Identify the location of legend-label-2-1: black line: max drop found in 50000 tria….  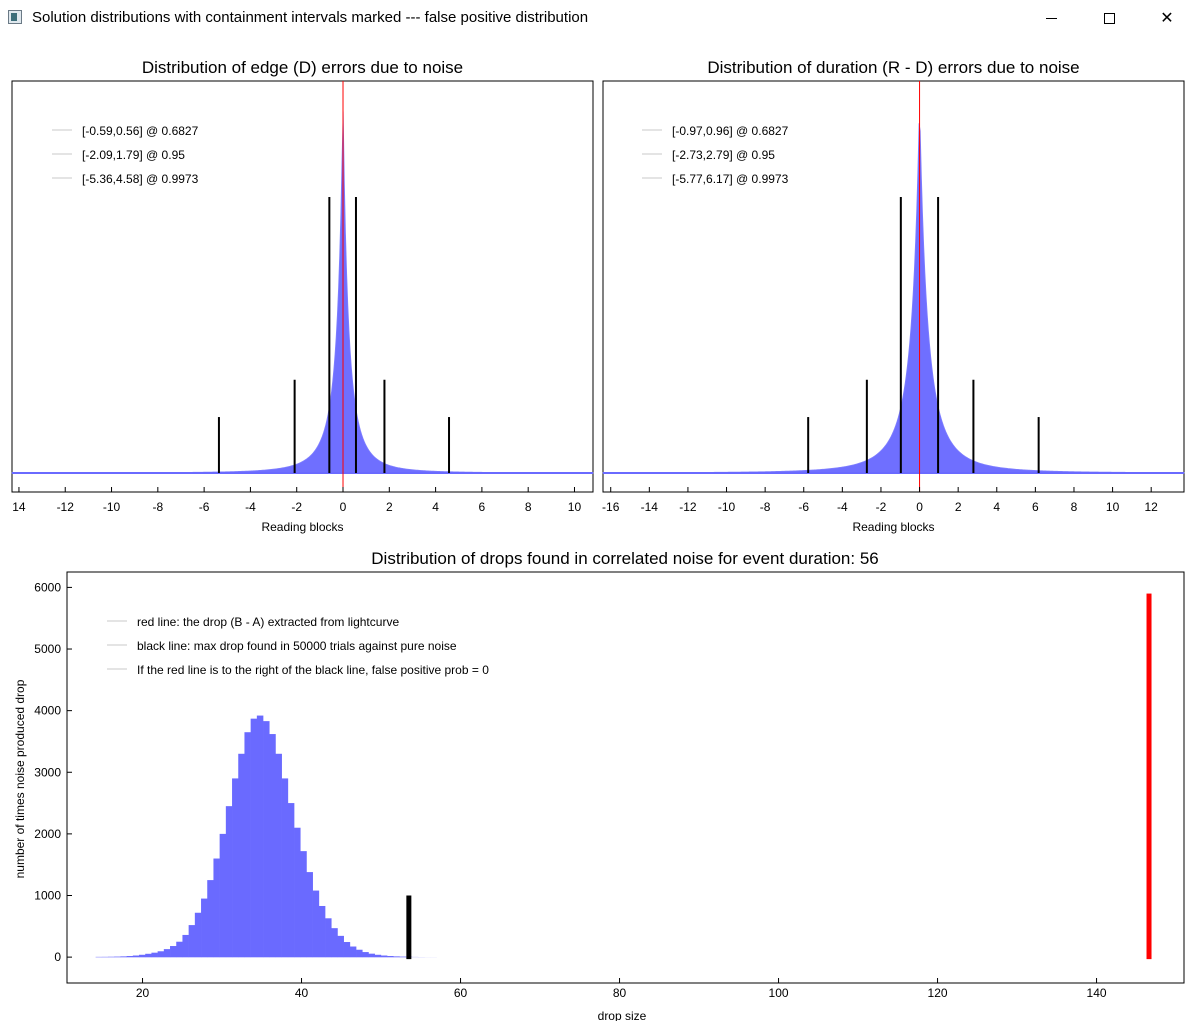
(297, 646).